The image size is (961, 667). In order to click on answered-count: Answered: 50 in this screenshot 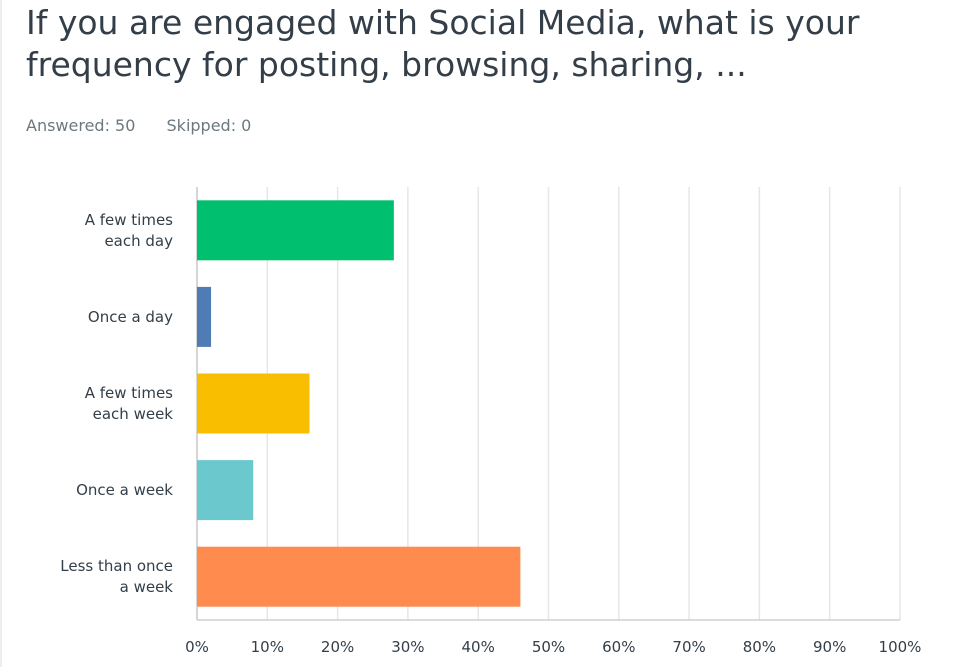, I will do `click(81, 125)`.